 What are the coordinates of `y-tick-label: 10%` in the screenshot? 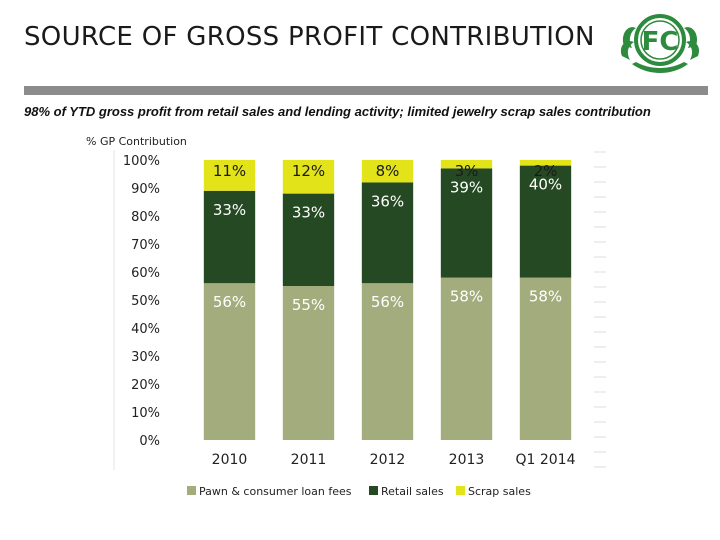 It's located at (145, 413).